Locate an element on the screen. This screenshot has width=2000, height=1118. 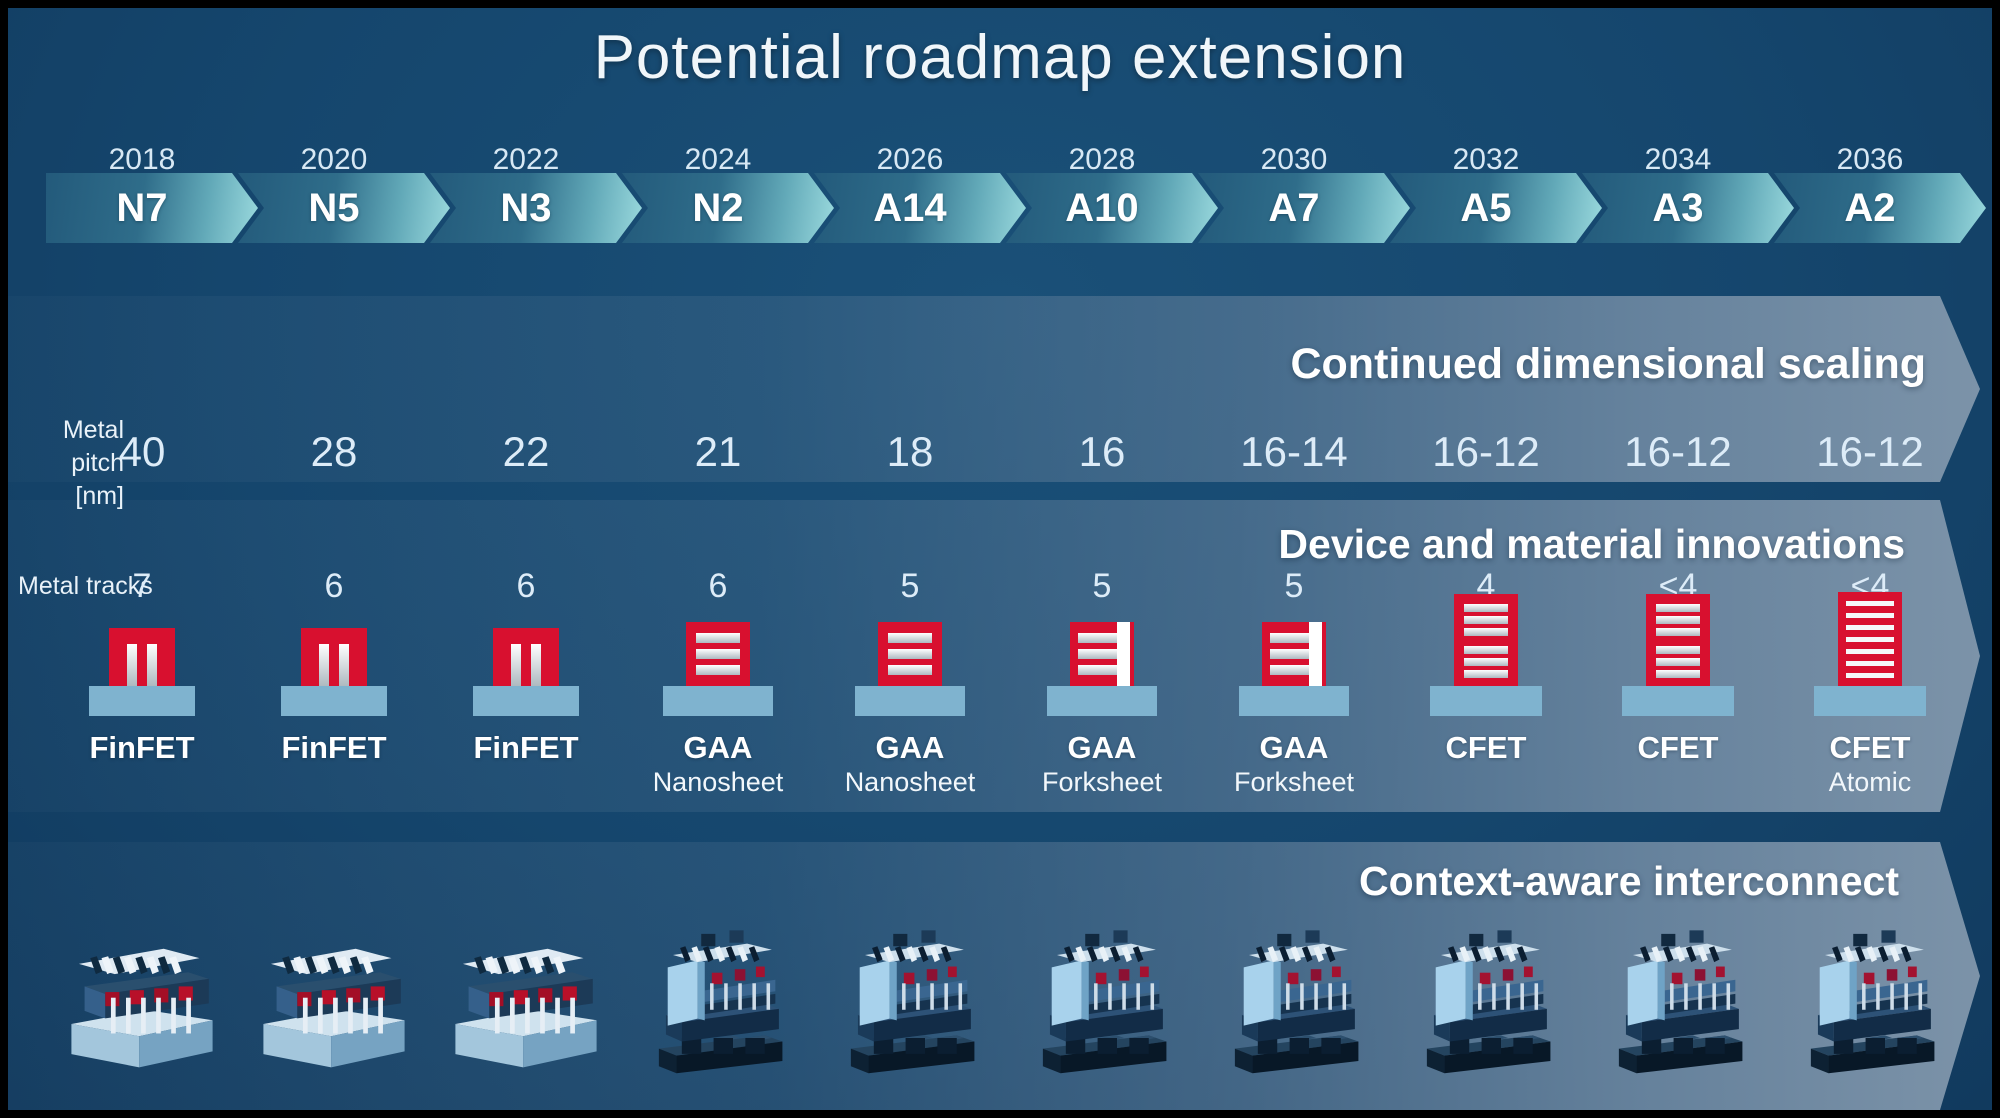
node-label: A14 is located at coordinates (910, 208).